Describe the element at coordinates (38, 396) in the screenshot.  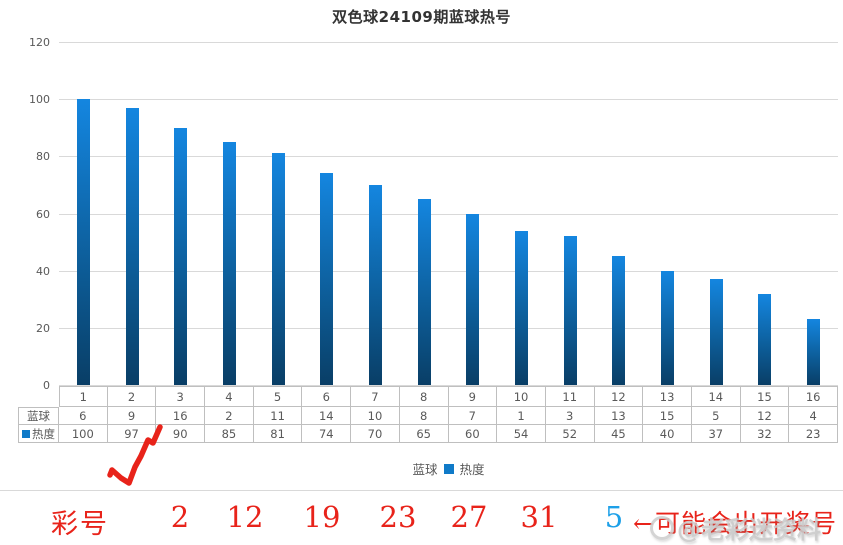
I see `table-corner-cell` at that location.